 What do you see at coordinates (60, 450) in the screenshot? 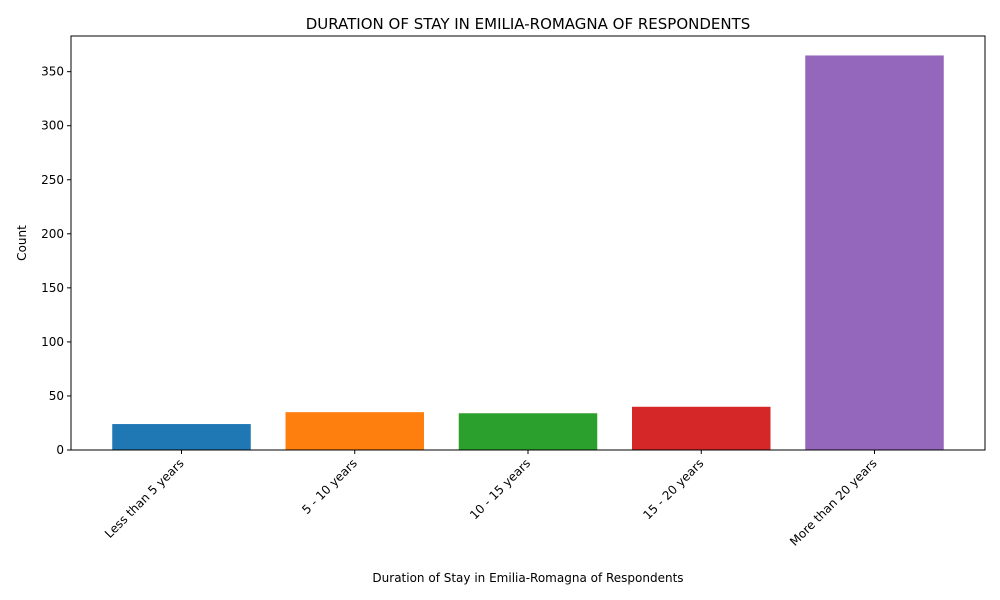
I see `y-tick-label: 0` at bounding box center [60, 450].